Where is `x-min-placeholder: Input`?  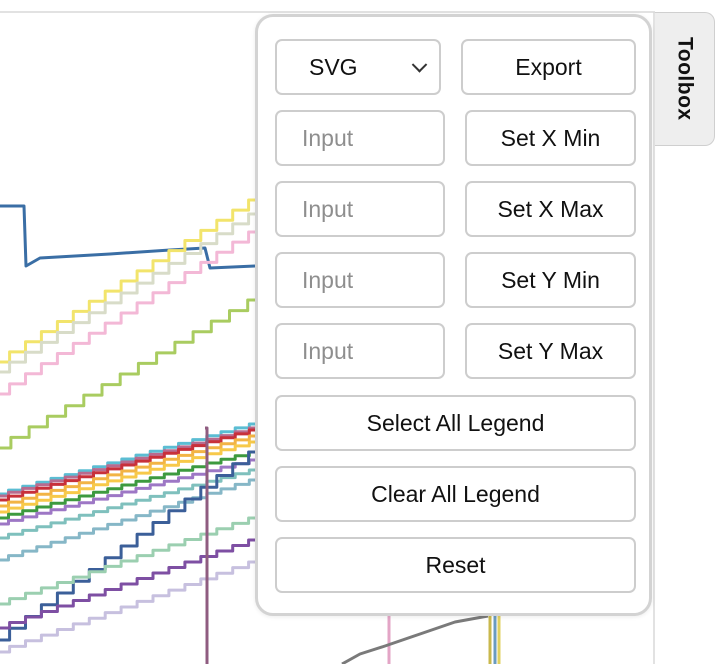
x-min-placeholder: Input is located at coordinates (328, 137).